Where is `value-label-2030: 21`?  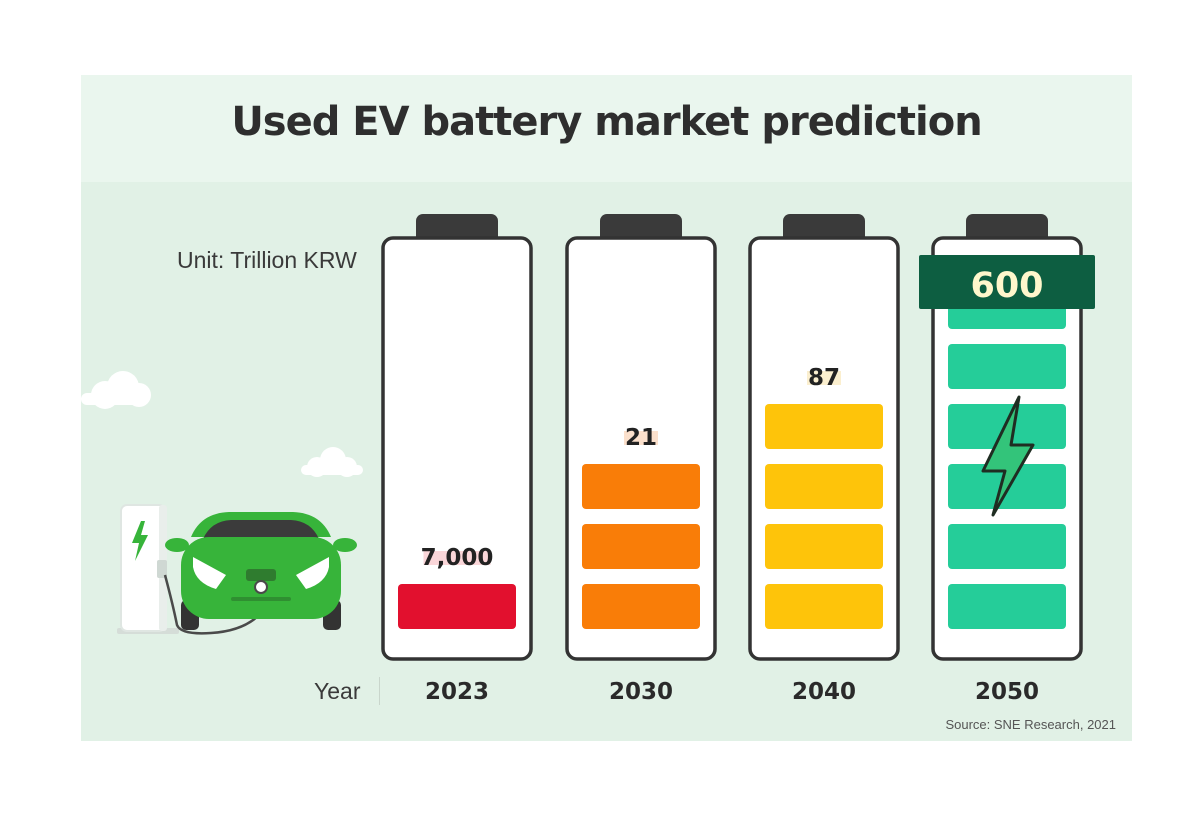 value-label-2030: 21 is located at coordinates (641, 438).